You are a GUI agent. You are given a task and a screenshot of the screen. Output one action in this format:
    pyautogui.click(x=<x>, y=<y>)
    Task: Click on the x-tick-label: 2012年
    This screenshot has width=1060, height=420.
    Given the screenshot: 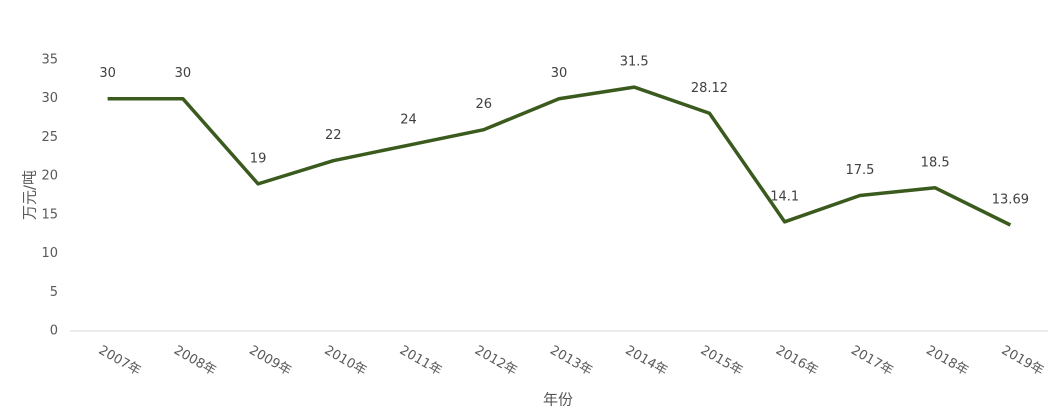 What is the action you would take?
    pyautogui.click(x=495, y=361)
    